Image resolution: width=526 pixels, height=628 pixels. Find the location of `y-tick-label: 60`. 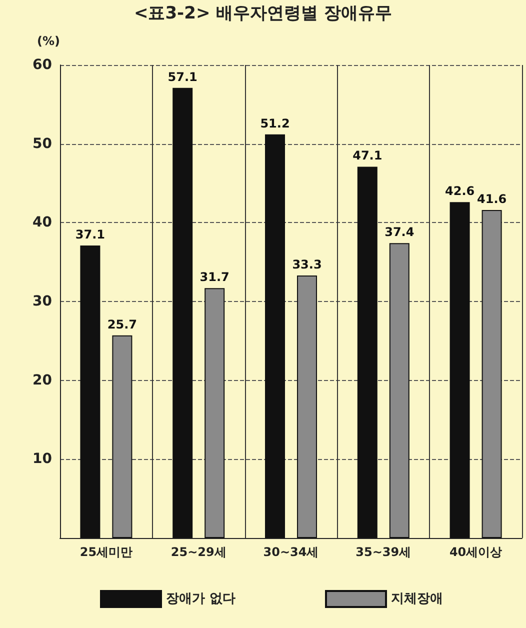

y-tick-label: 60 is located at coordinates (42, 65).